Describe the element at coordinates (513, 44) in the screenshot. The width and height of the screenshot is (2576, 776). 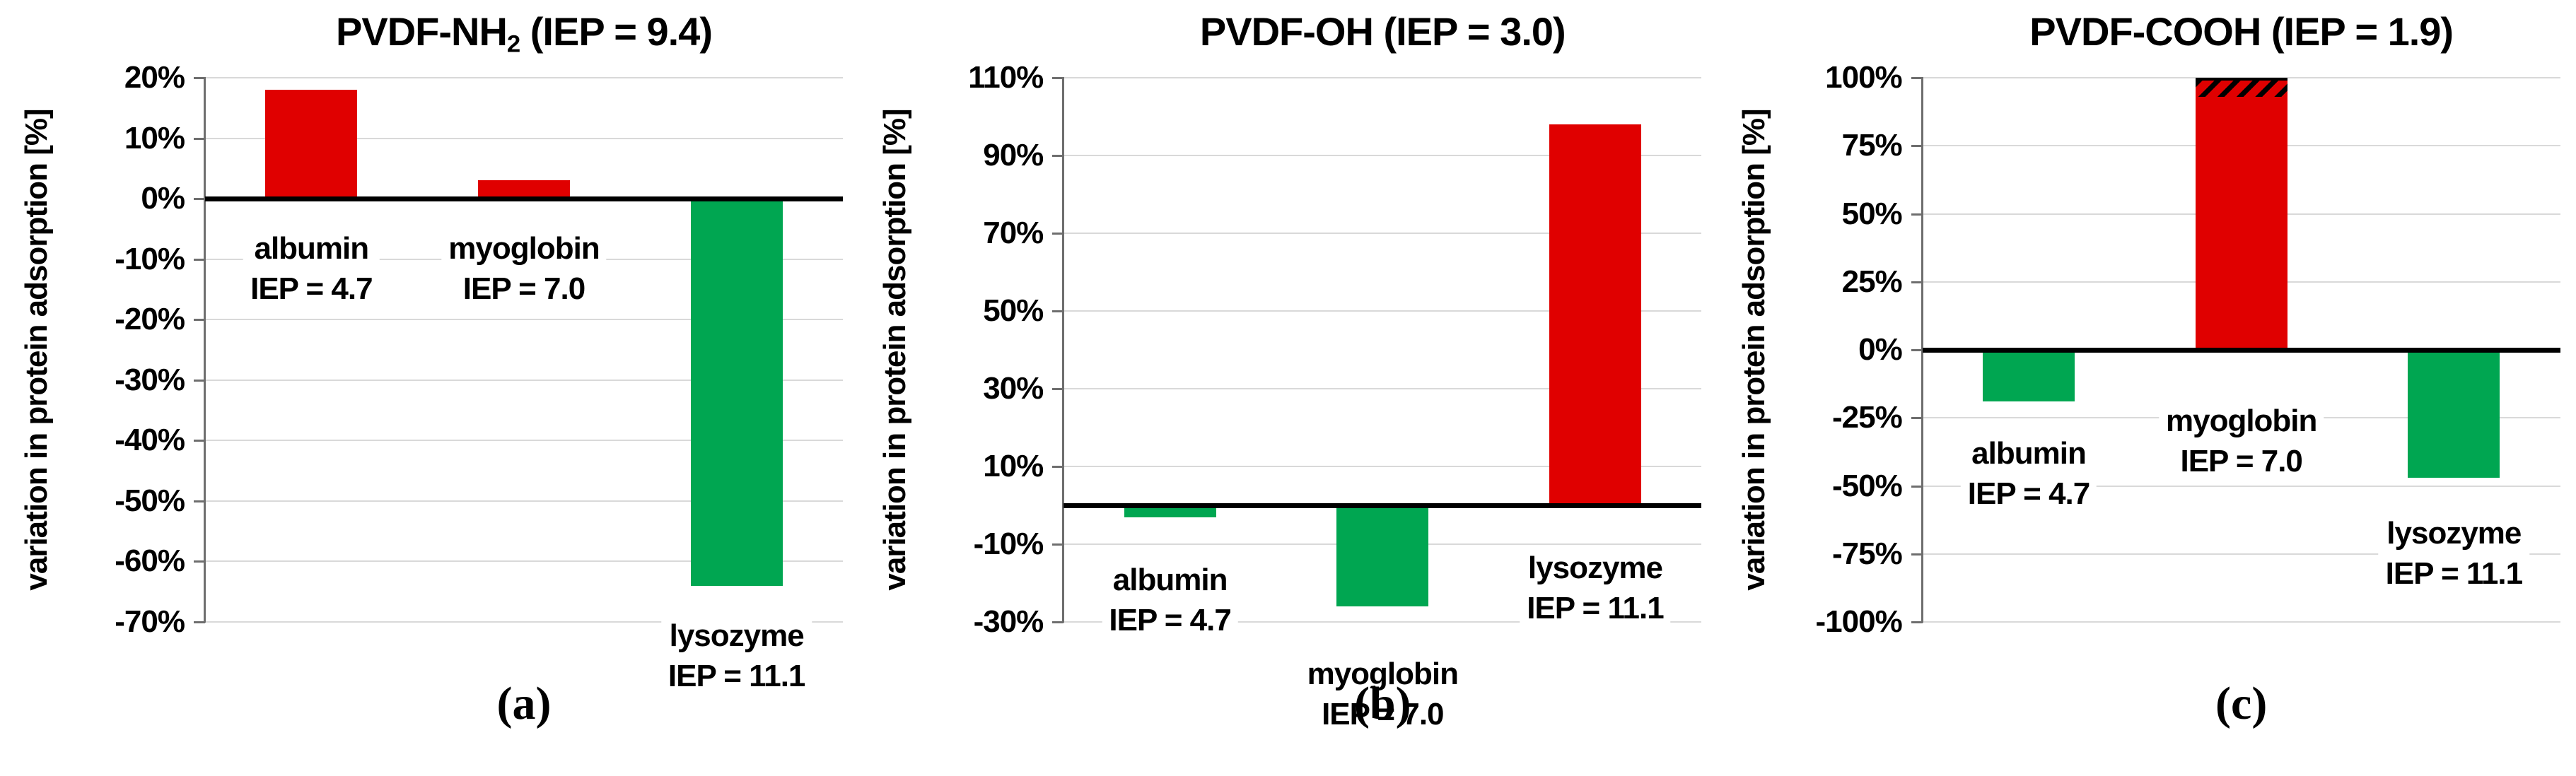
I see `chart-title-subscript: 2` at that location.